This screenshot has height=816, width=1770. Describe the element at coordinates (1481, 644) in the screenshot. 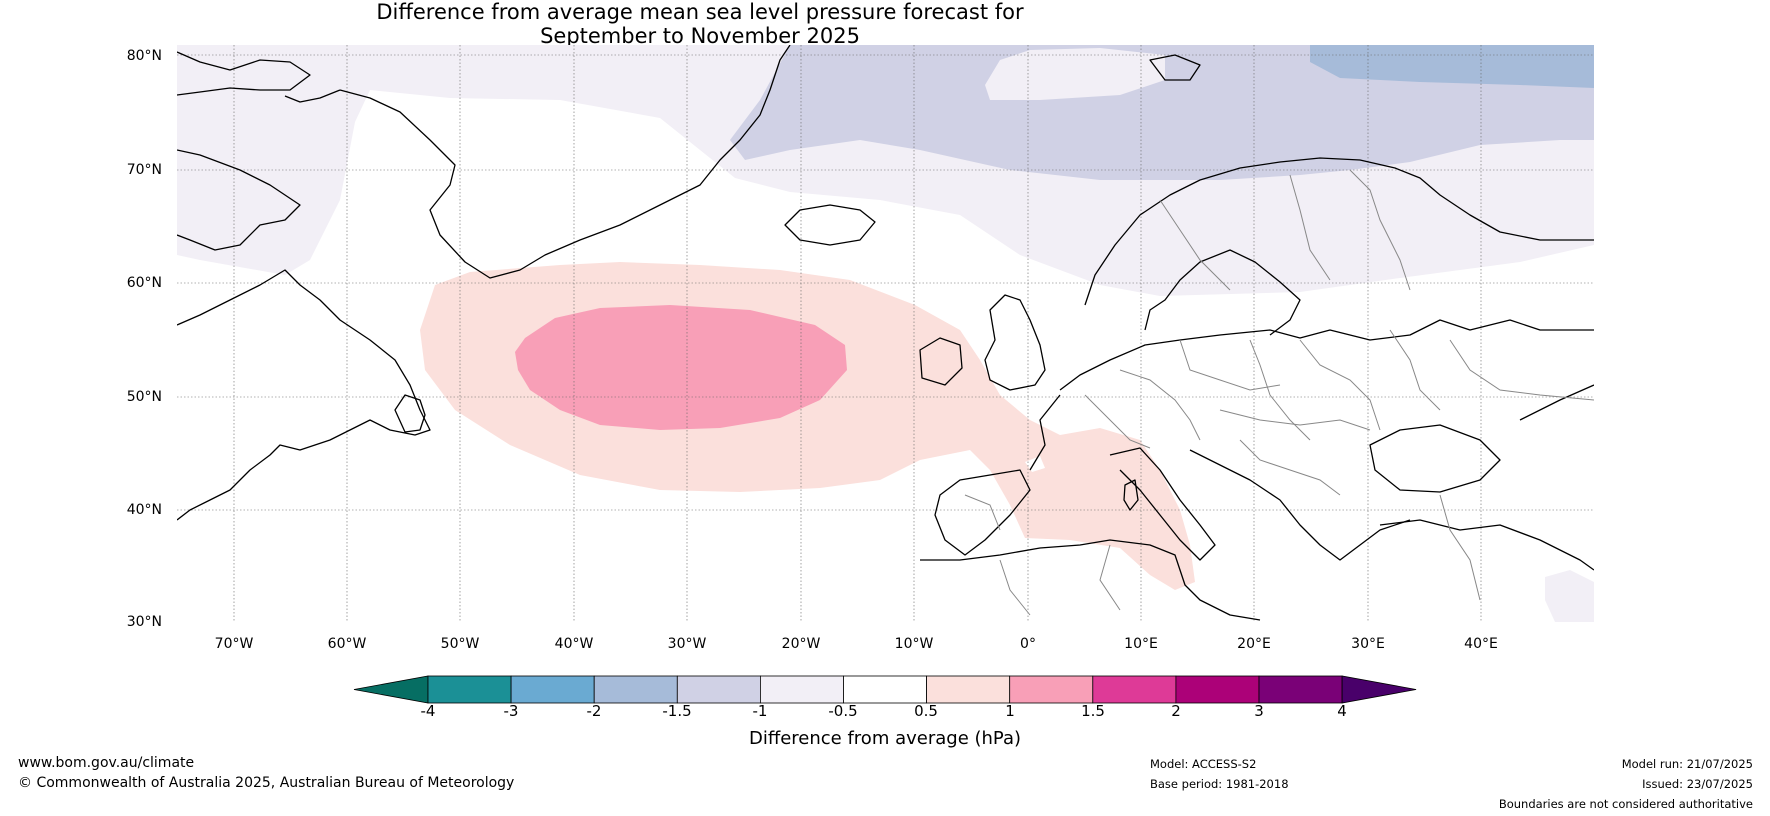

I see `lon-label-40e: 40°E` at that location.